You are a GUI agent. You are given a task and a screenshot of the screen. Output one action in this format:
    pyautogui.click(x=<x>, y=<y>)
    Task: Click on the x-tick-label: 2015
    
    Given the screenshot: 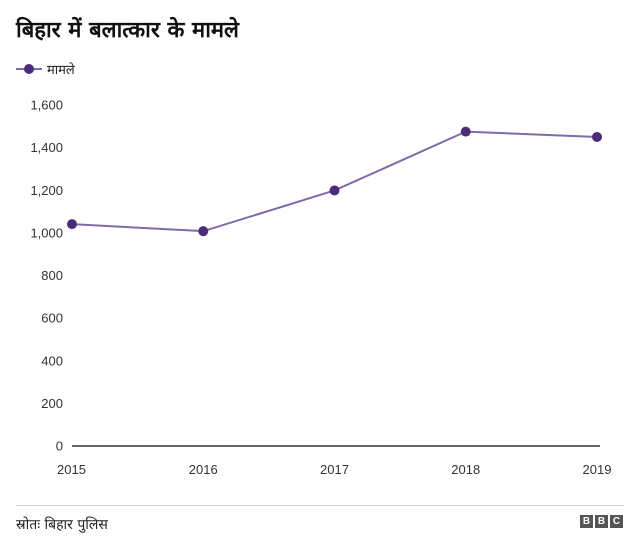 What is the action you would take?
    pyautogui.click(x=71, y=469)
    